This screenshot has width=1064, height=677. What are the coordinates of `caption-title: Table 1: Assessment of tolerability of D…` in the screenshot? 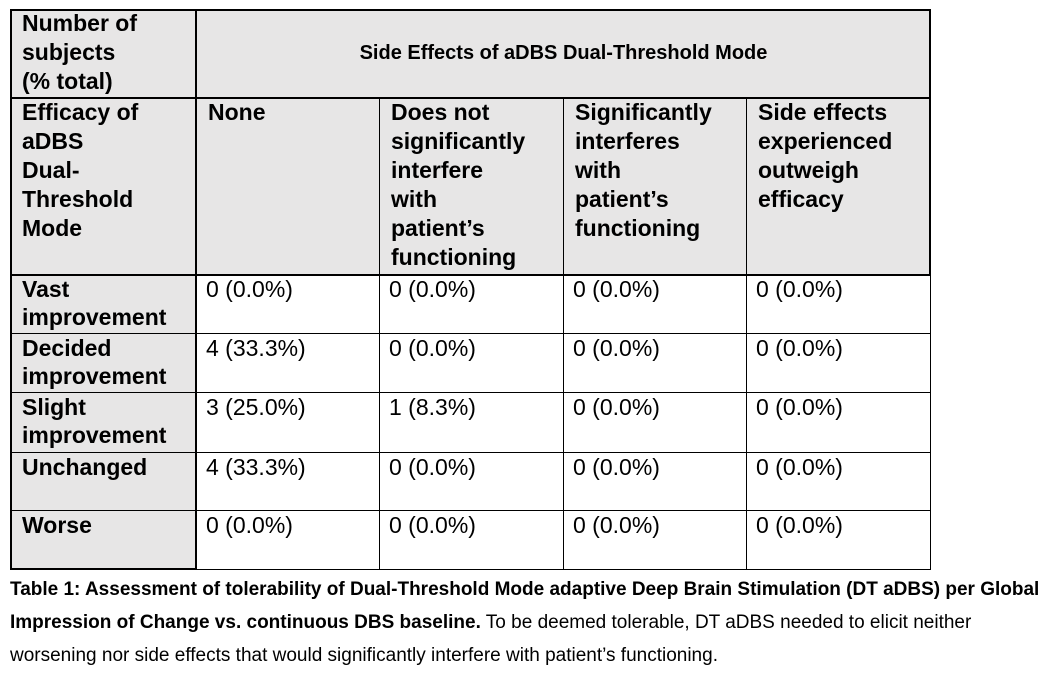 It's located at (525, 606).